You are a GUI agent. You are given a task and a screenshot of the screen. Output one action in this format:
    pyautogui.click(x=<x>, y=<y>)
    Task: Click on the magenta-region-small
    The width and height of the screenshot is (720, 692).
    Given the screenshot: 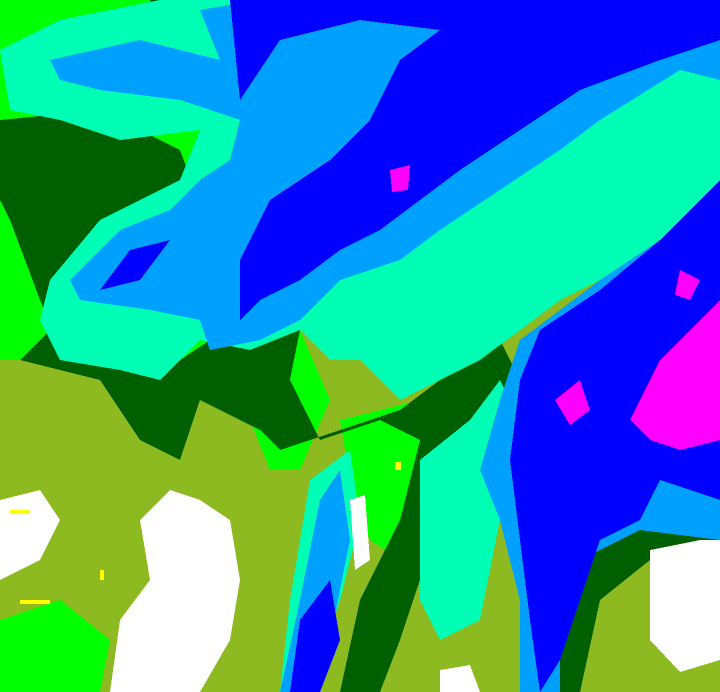 What is the action you would take?
    pyautogui.click(x=687, y=285)
    